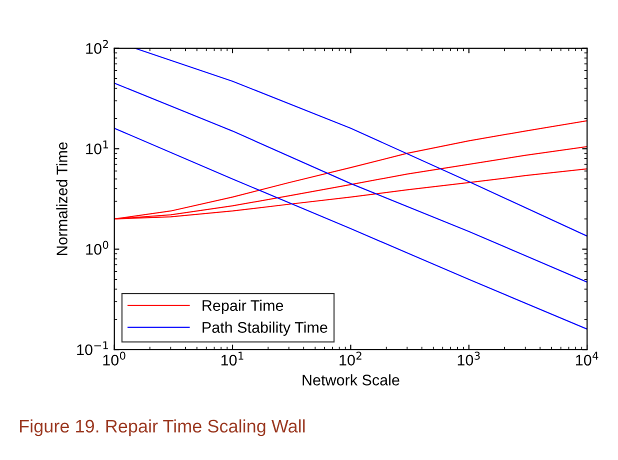 The height and width of the screenshot is (460, 618). I want to click on y-tick-label: 10$^{0}$, so click(97, 247).